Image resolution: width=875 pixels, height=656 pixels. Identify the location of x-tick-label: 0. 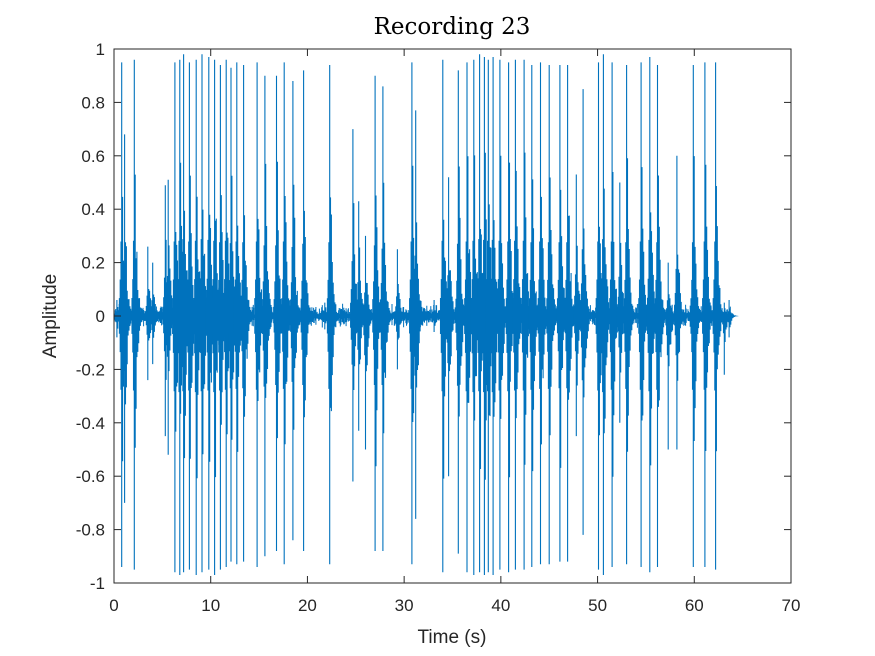
(113, 605).